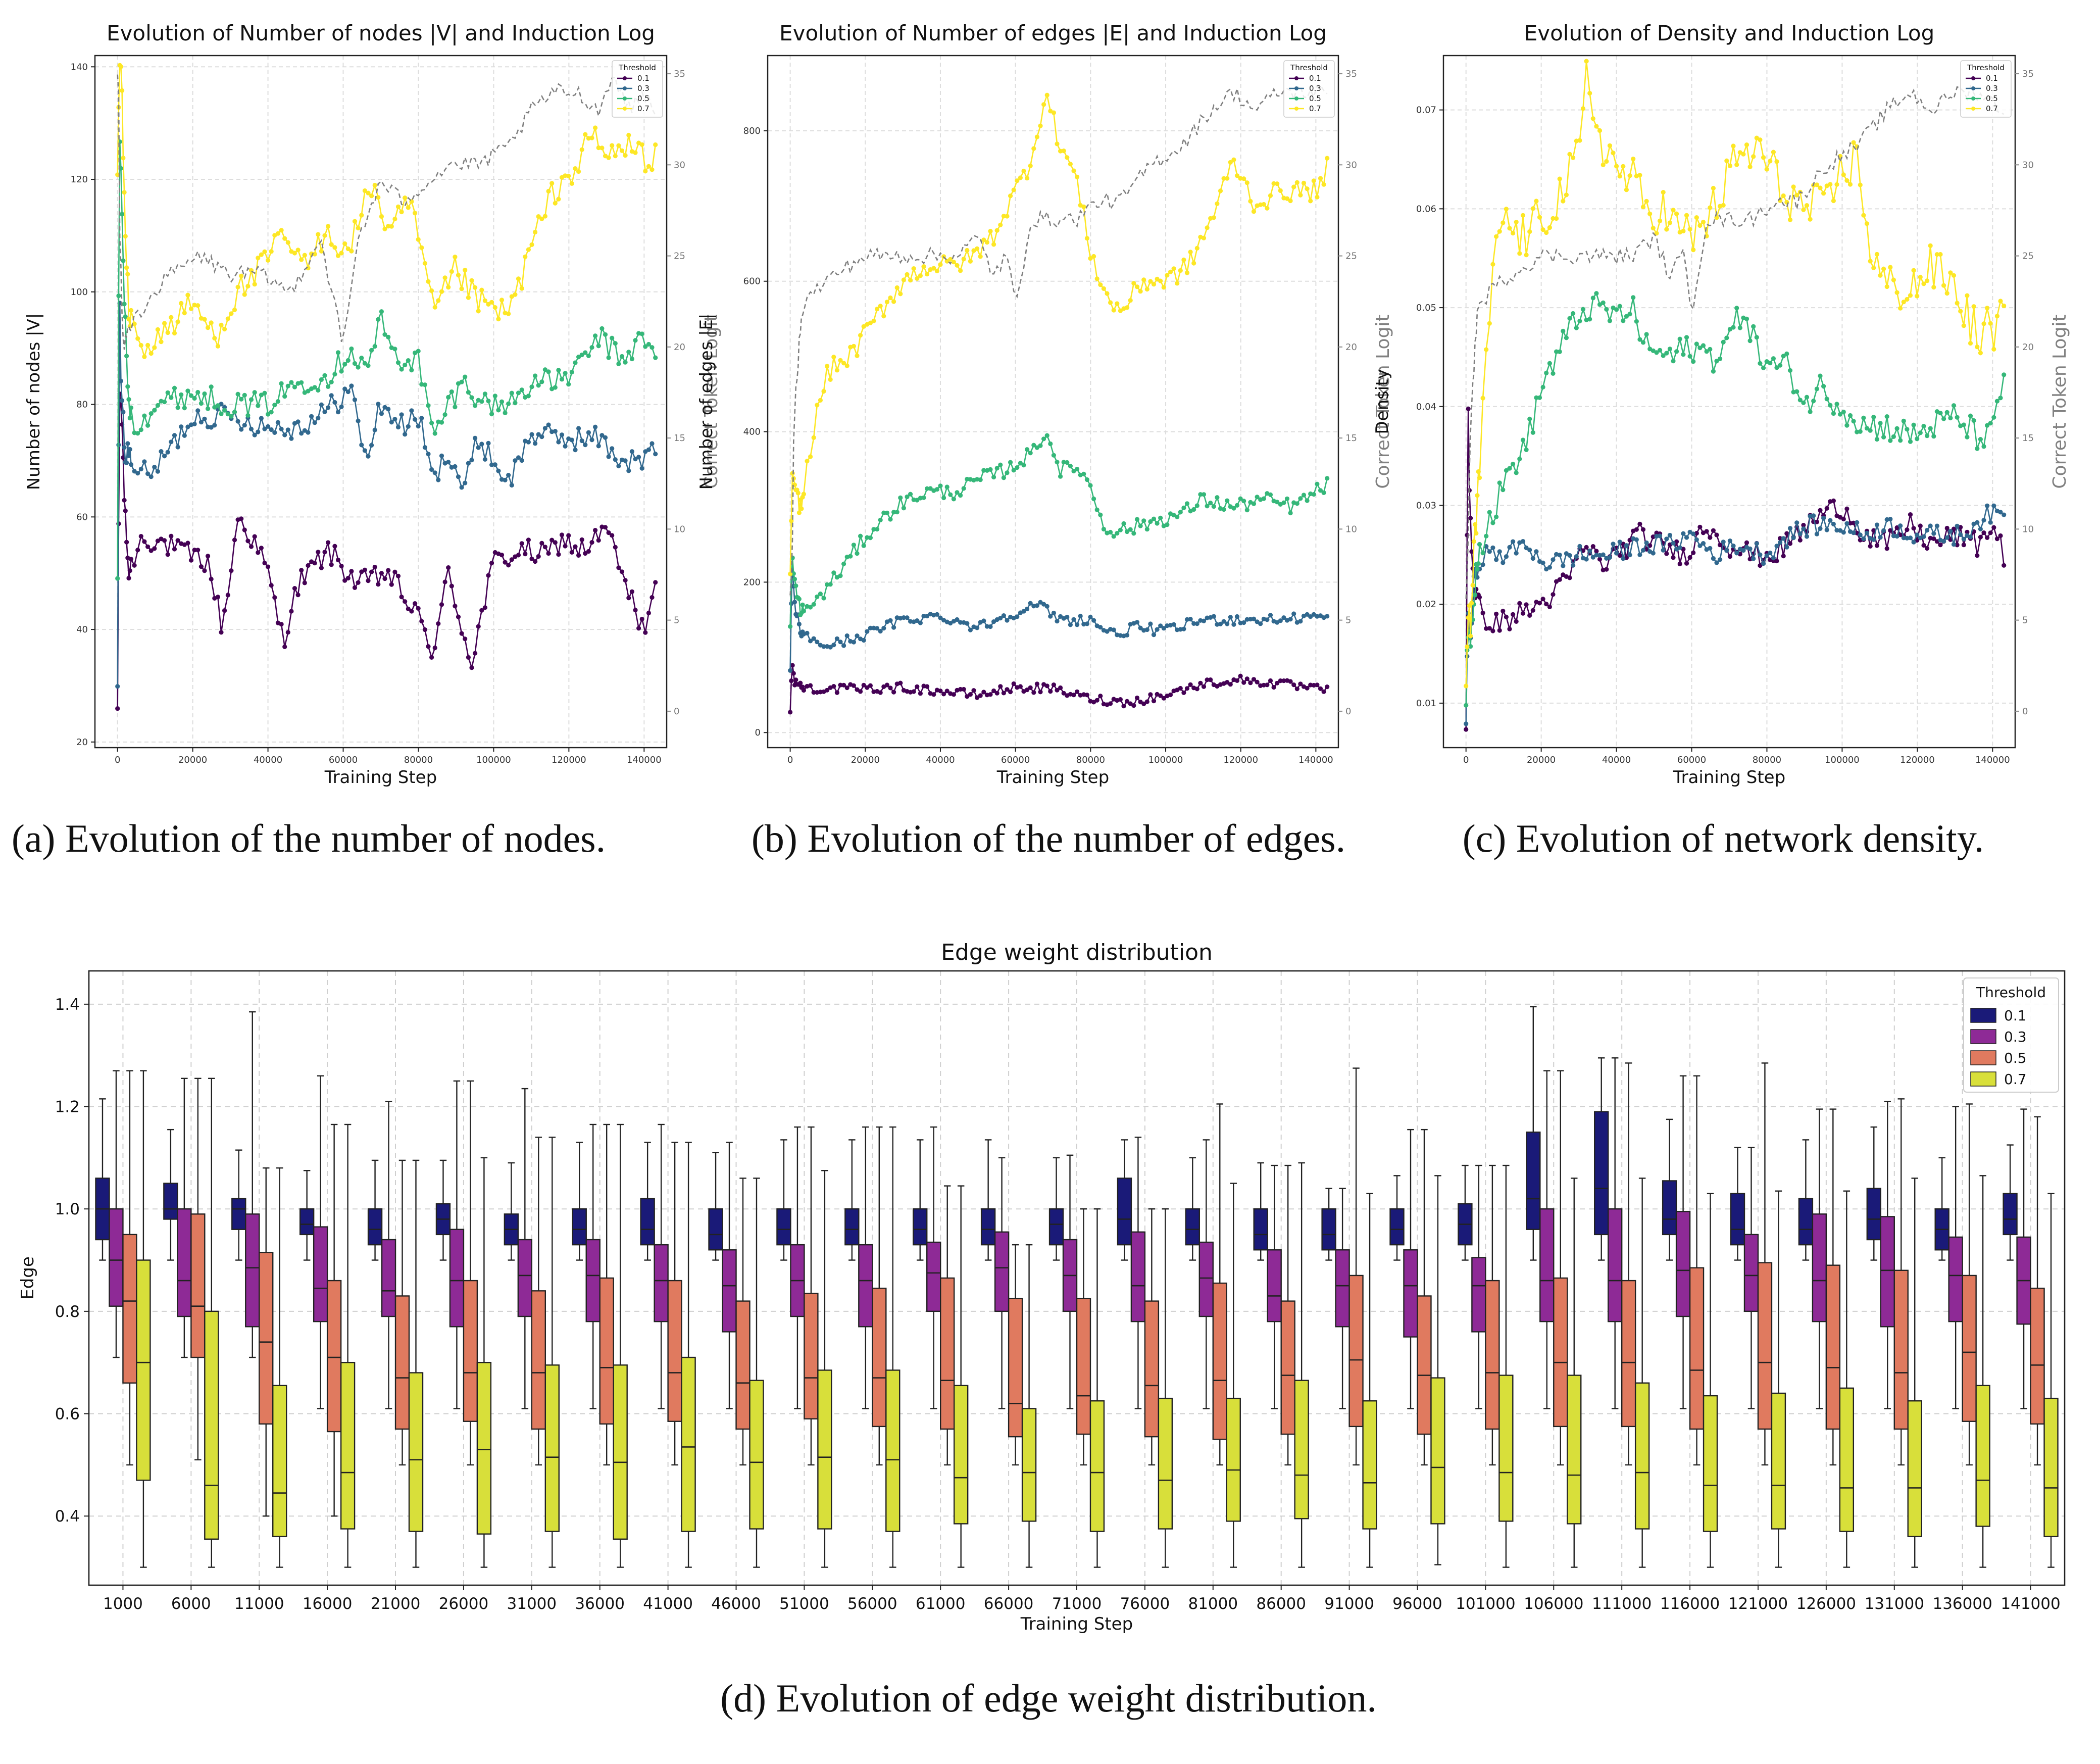  Describe the element at coordinates (1426, 308) in the screenshot. I see `y-tick-label: 0.05` at that location.